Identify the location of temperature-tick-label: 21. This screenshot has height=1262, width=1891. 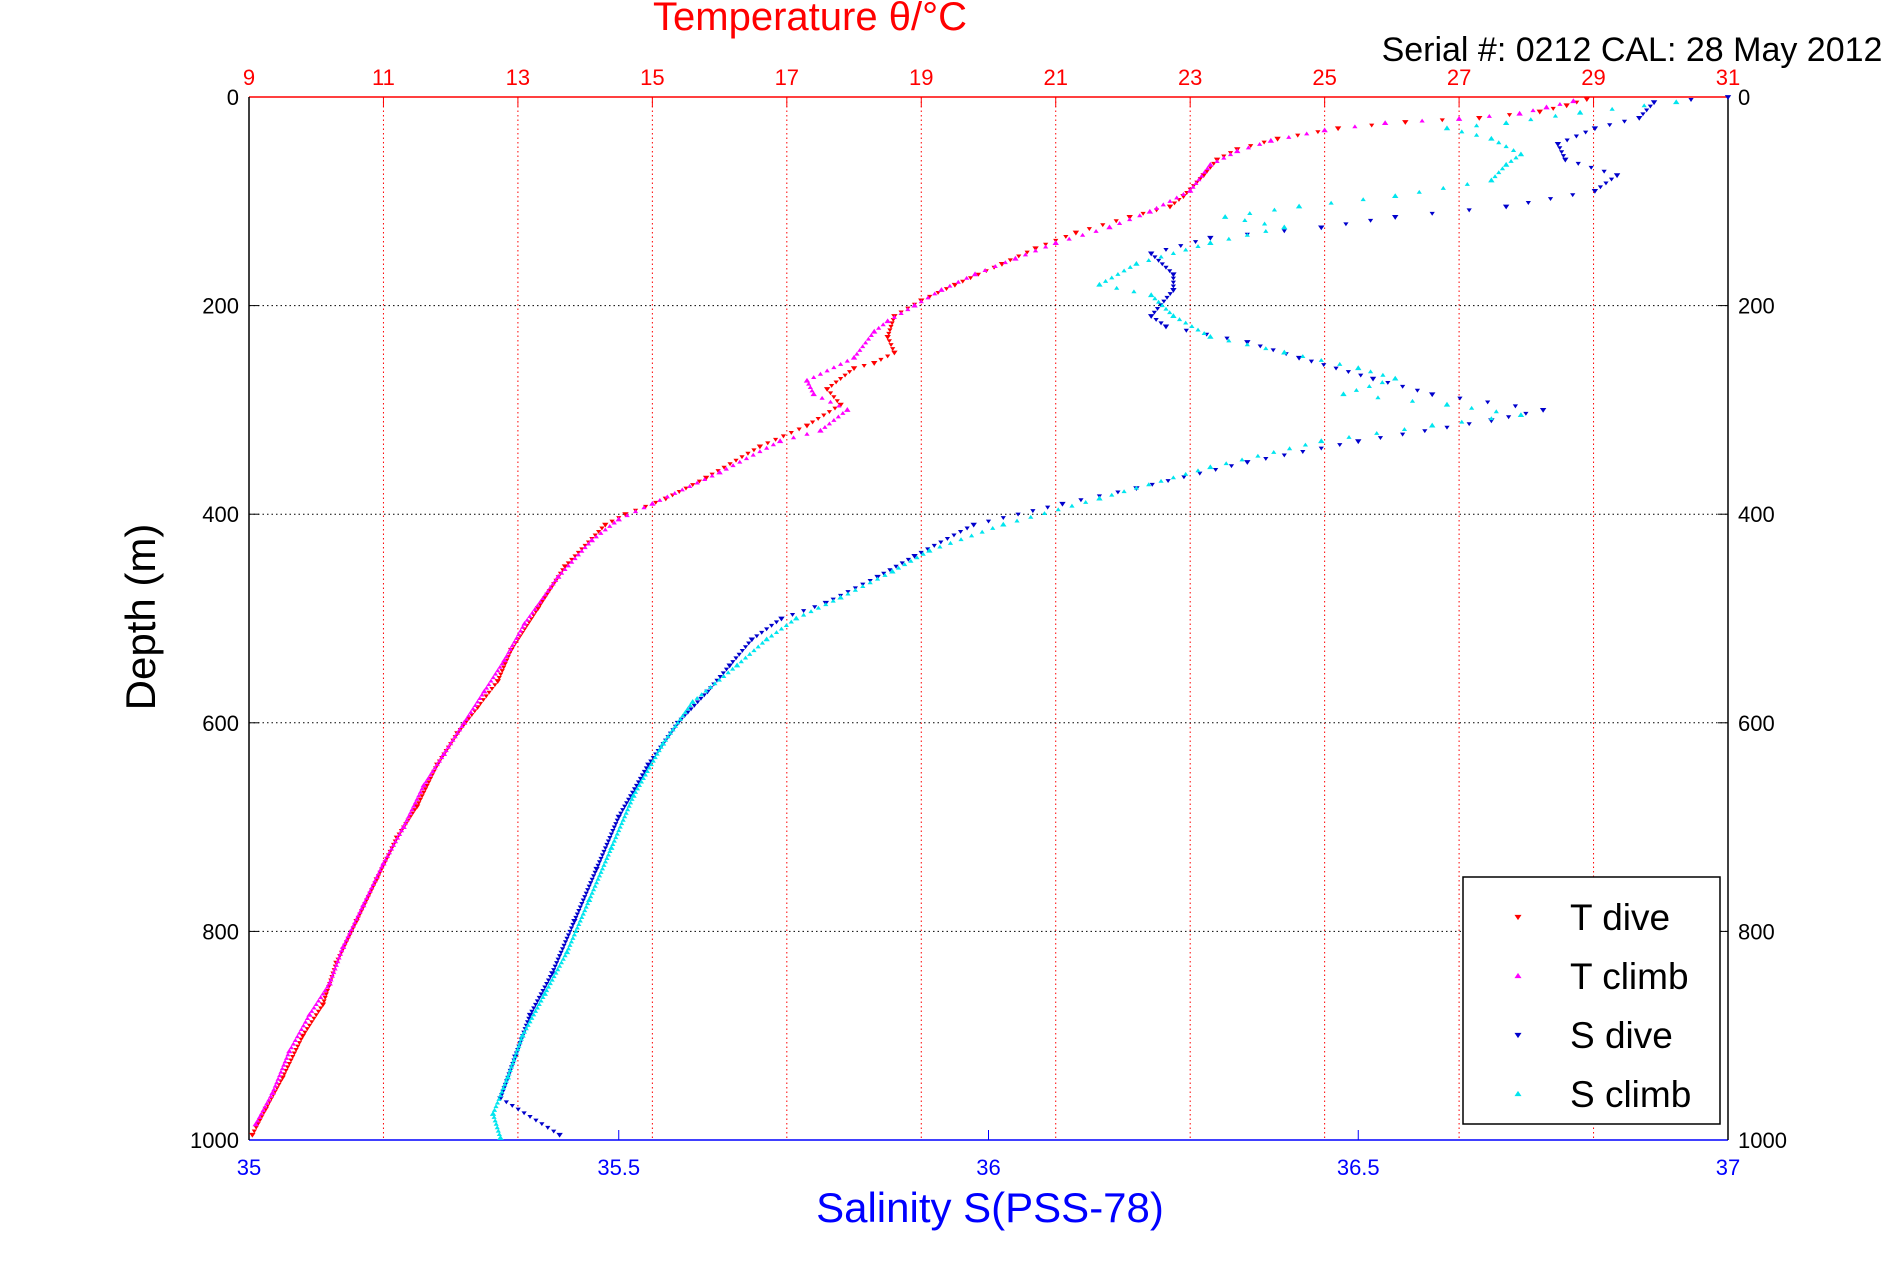
(1055, 77).